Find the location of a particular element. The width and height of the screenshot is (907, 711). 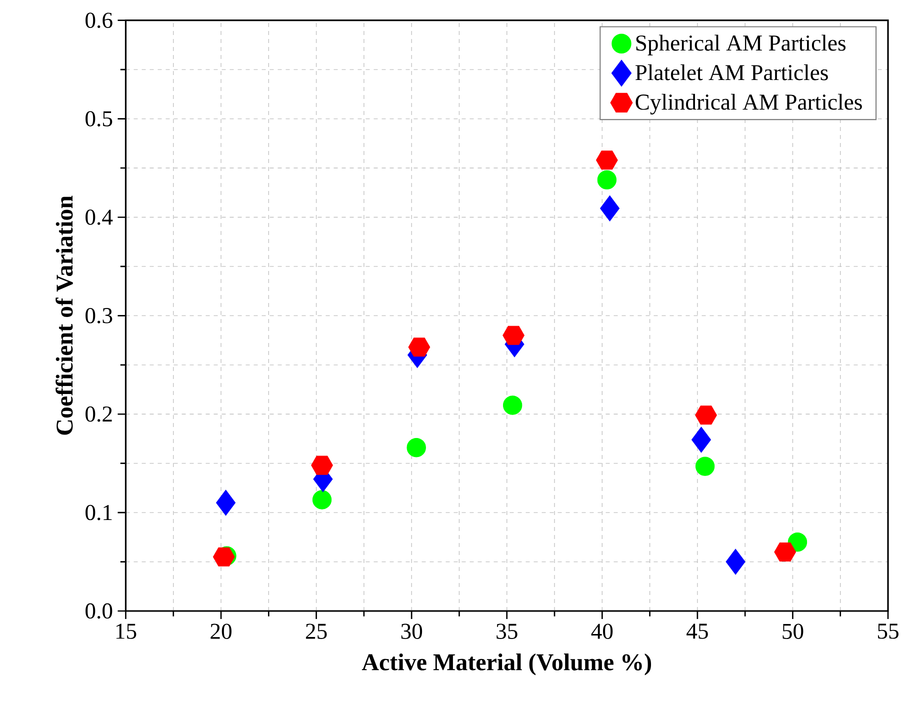

y-tick-label: 0.3 is located at coordinates (99, 316).